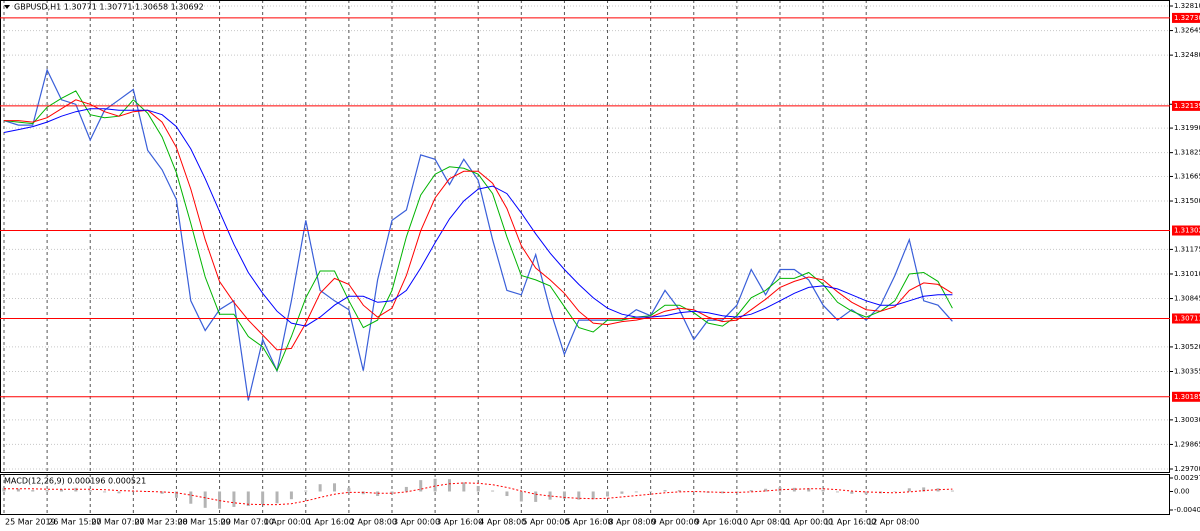  What do you see at coordinates (30, 522) in the screenshot?
I see `x-tick-label: 25 Mar 2019` at bounding box center [30, 522].